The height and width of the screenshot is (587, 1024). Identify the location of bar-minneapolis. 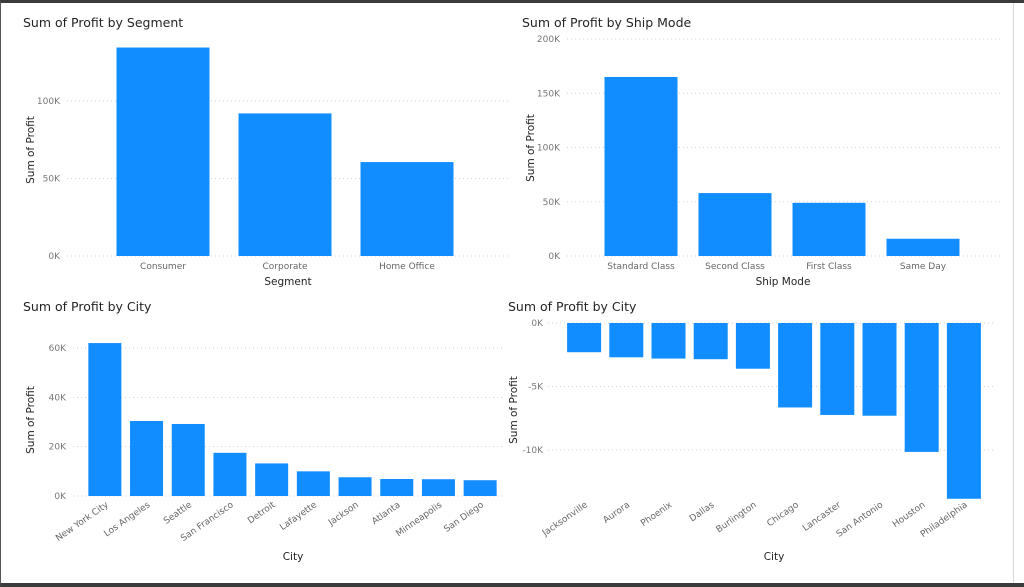
(438, 487).